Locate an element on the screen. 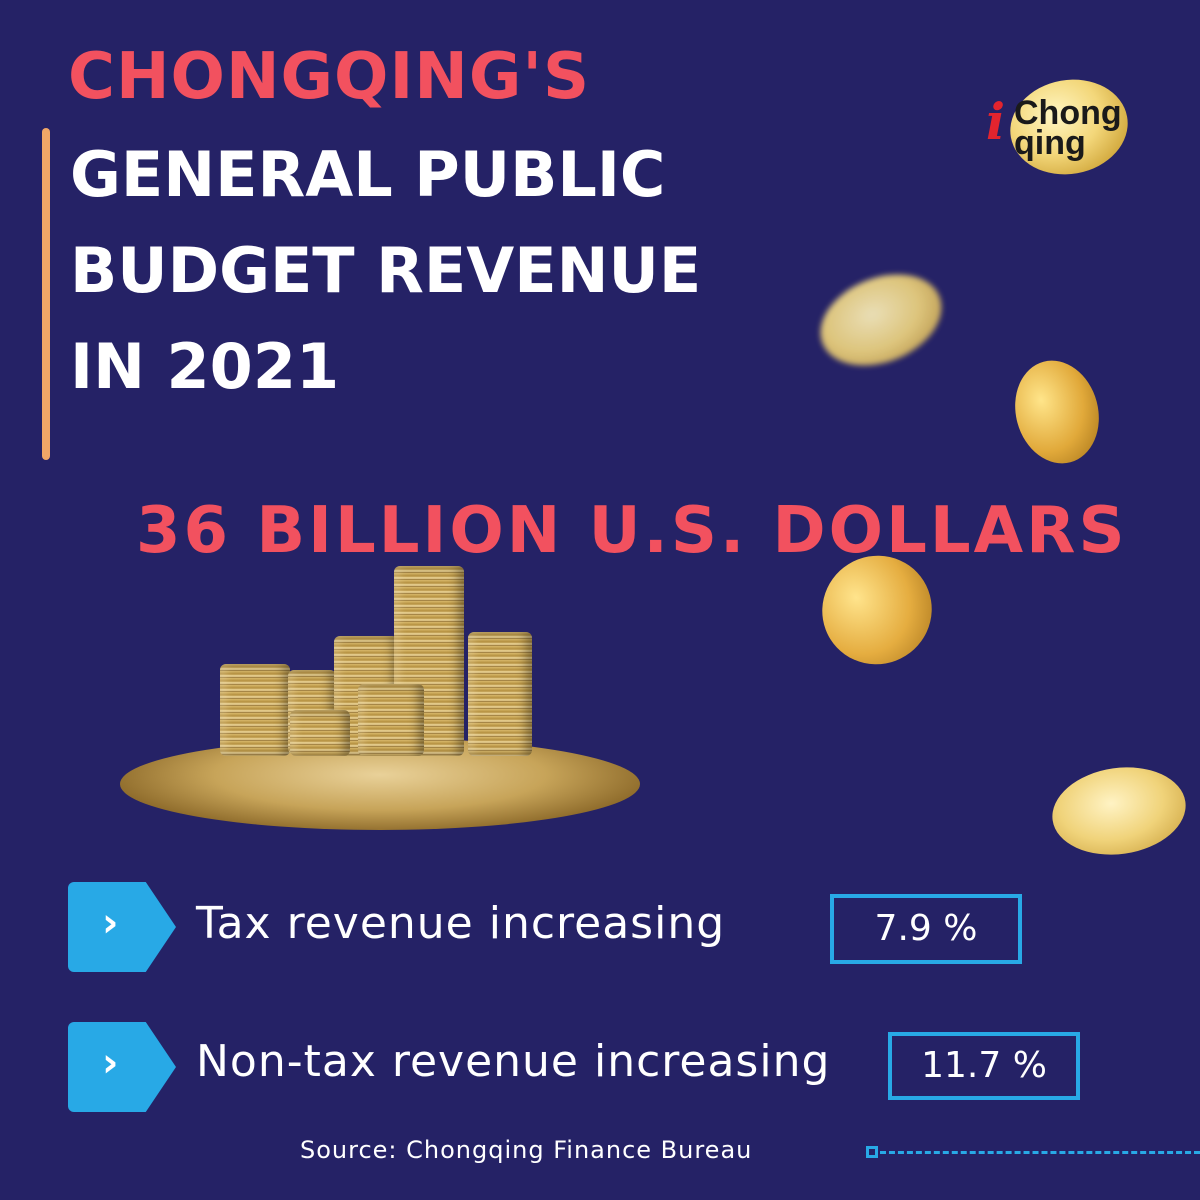 This screenshot has width=1200, height=1200. non-tax-revenue-value: 11.7 % is located at coordinates (984, 1066).